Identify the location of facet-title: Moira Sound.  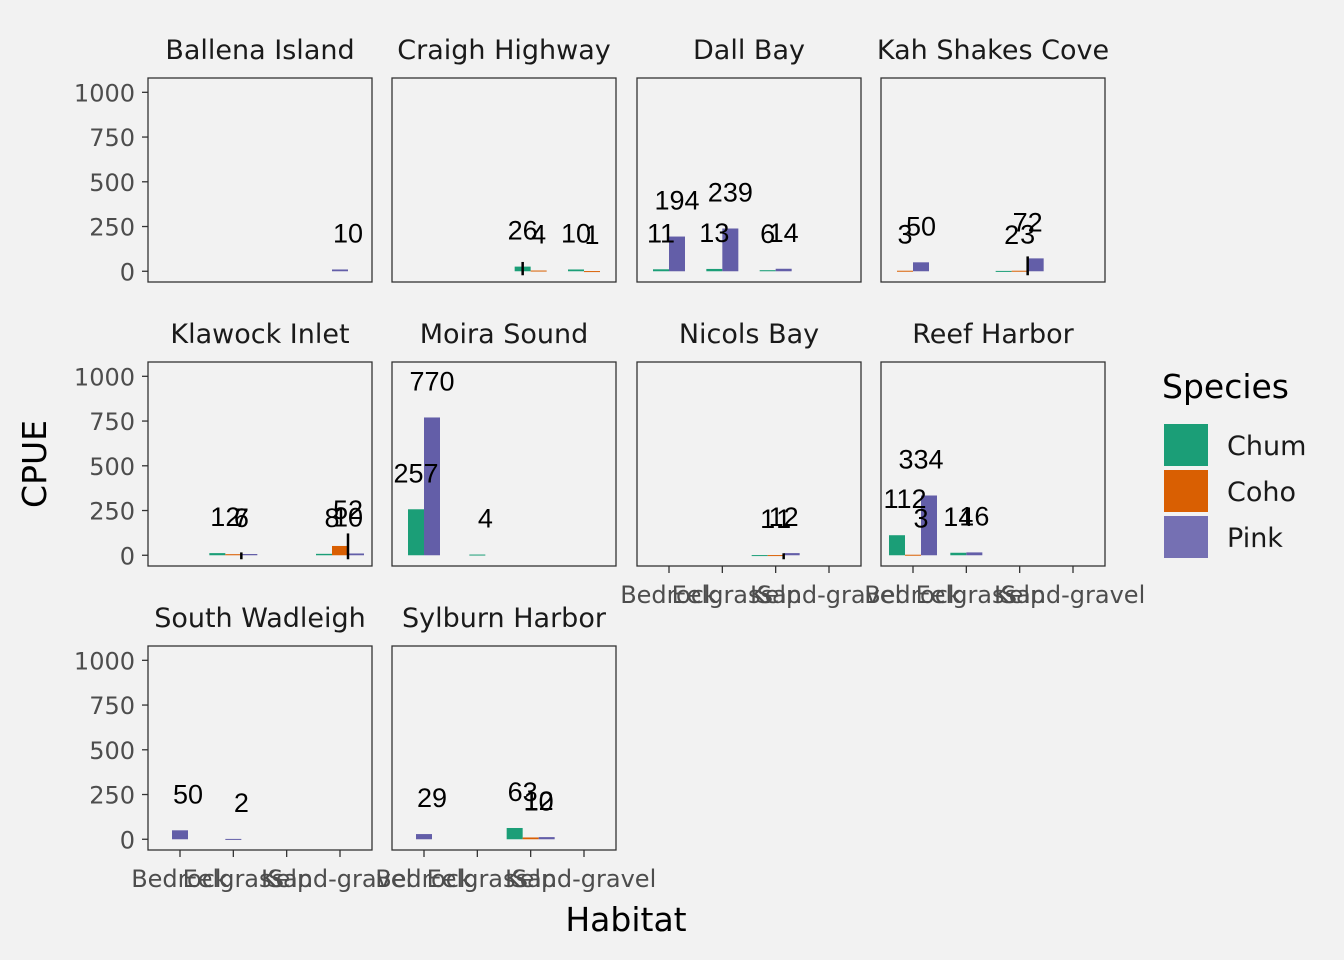
(504, 334).